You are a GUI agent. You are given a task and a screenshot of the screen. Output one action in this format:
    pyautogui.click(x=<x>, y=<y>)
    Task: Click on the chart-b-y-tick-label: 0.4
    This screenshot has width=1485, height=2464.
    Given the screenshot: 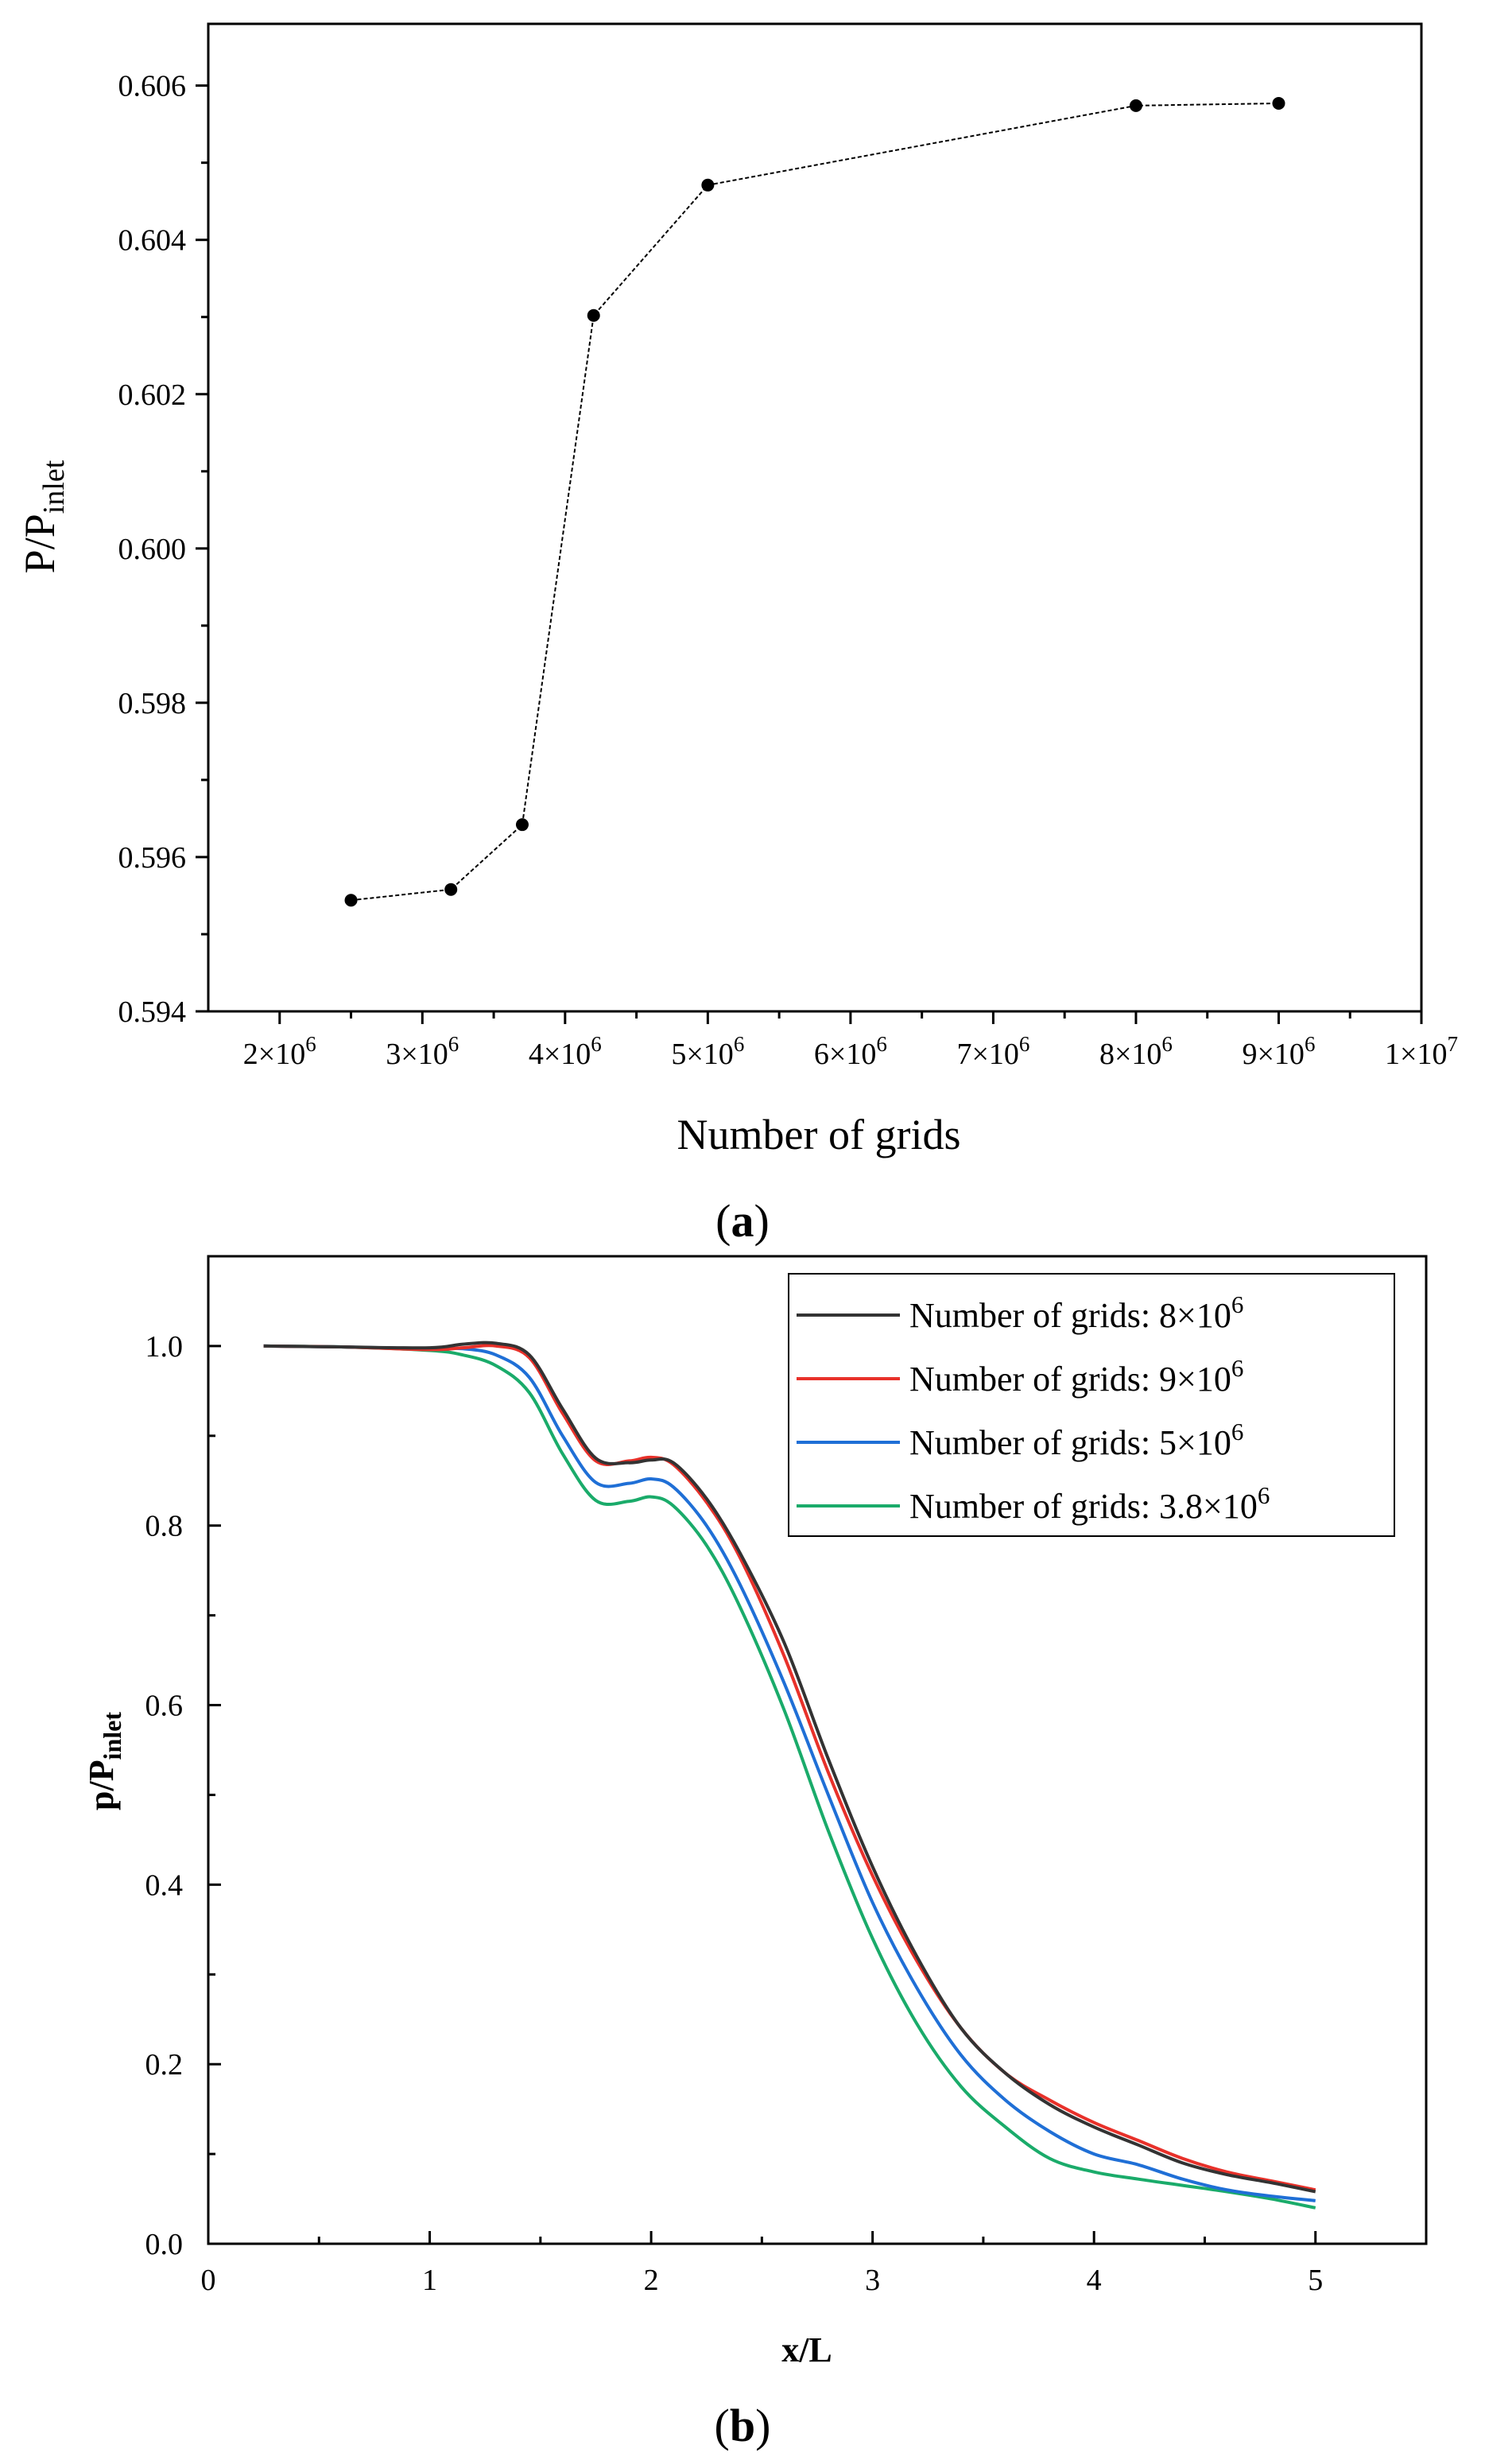 What is the action you would take?
    pyautogui.click(x=164, y=1885)
    